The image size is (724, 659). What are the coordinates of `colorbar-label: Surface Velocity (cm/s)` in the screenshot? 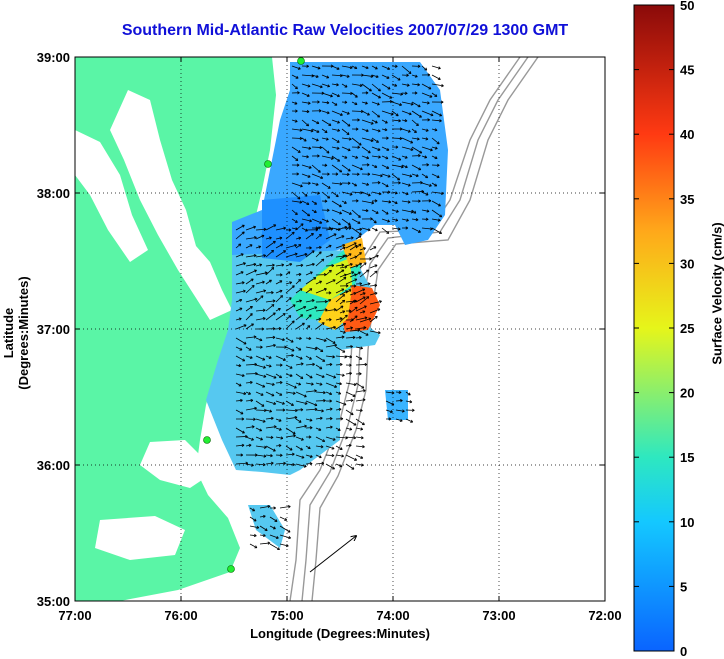 It's located at (716, 293).